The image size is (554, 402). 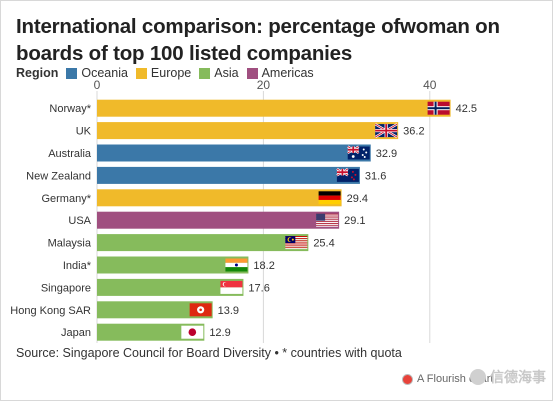 What do you see at coordinates (70, 154) in the screenshot?
I see `category-label: Australia` at bounding box center [70, 154].